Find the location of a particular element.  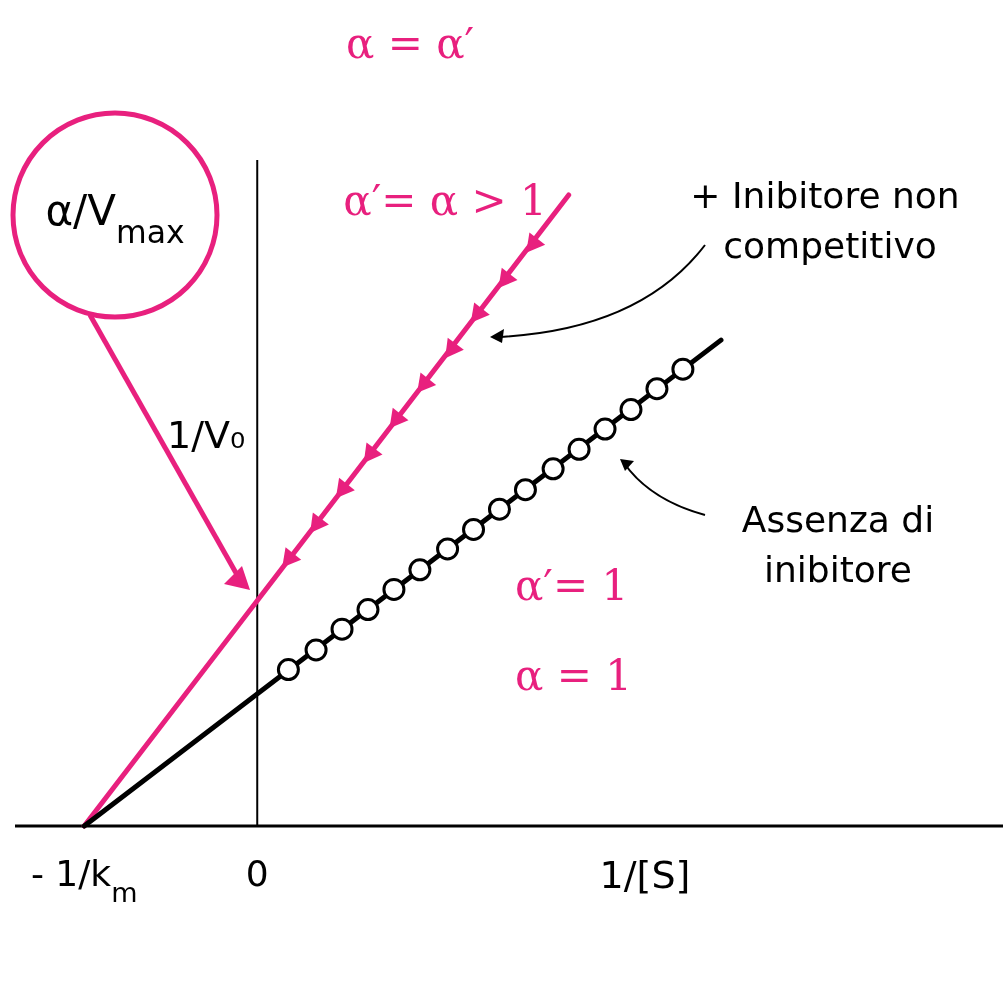

x-axis-title: 1/[S] is located at coordinates (645, 875).